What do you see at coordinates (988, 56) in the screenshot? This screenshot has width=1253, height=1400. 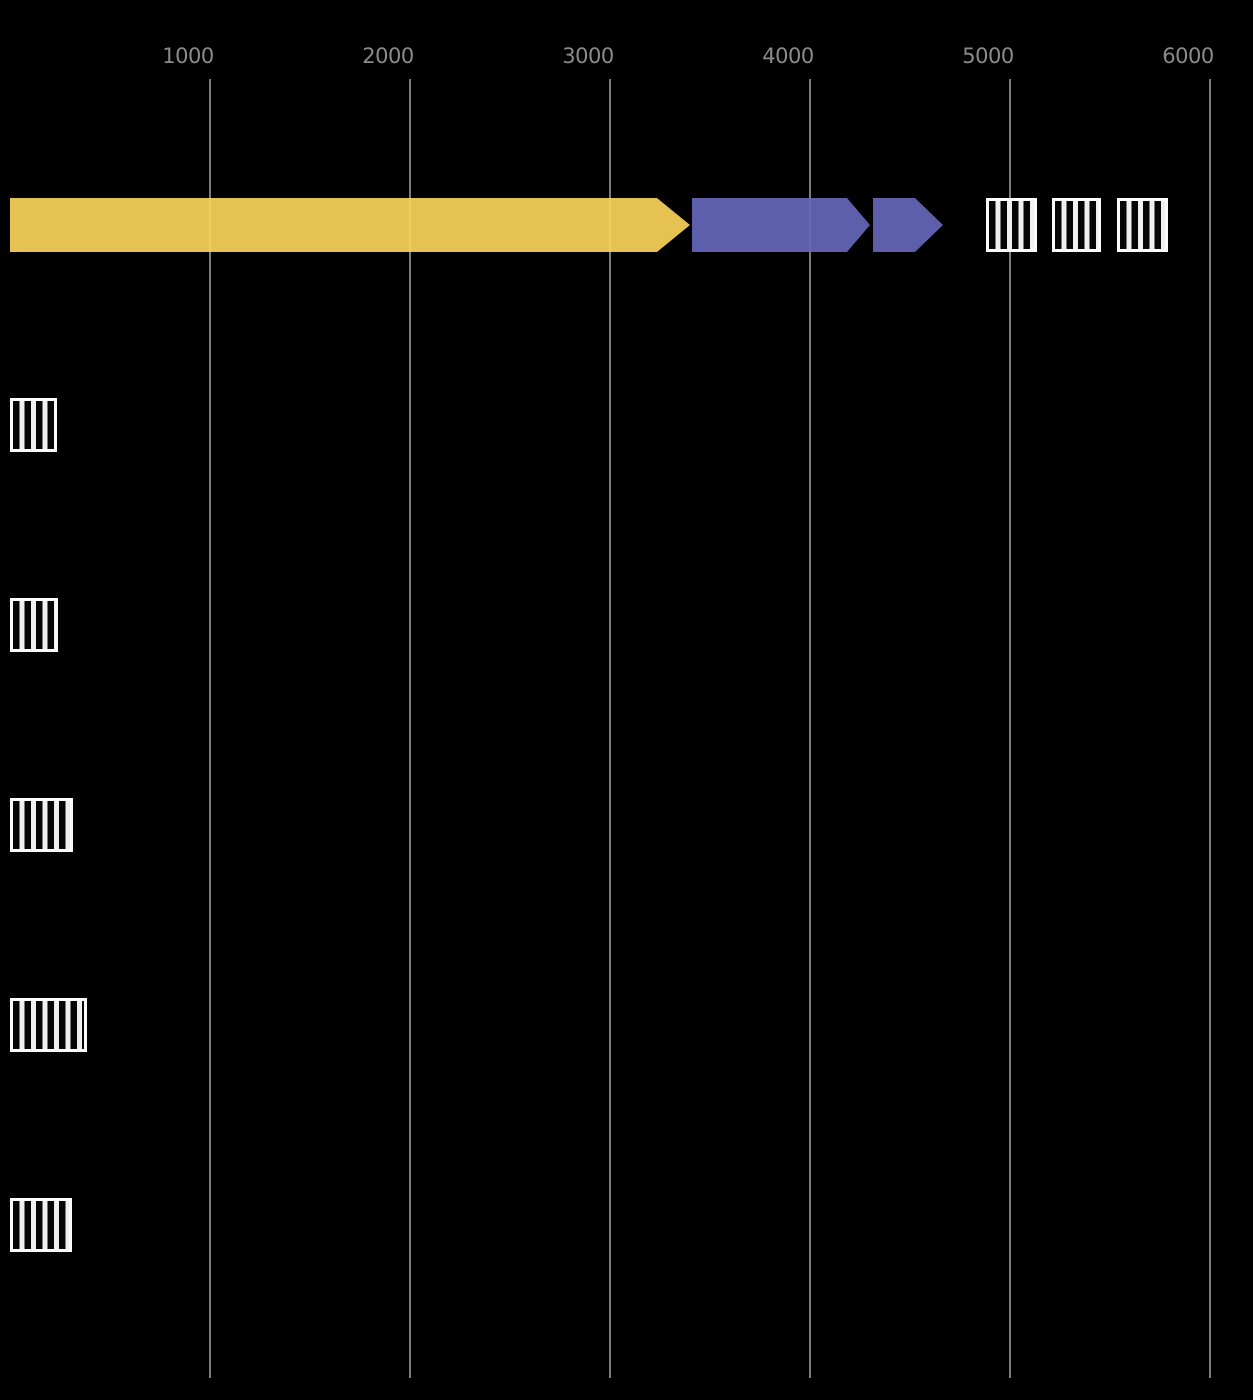 I see `axis-tick-label-5000: 5000` at bounding box center [988, 56].